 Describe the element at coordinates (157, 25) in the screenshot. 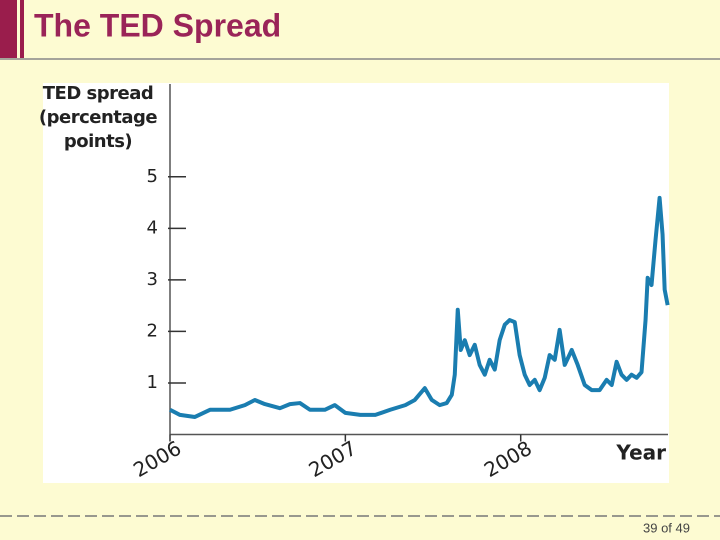

I see `slide-title: The TED Spread` at that location.